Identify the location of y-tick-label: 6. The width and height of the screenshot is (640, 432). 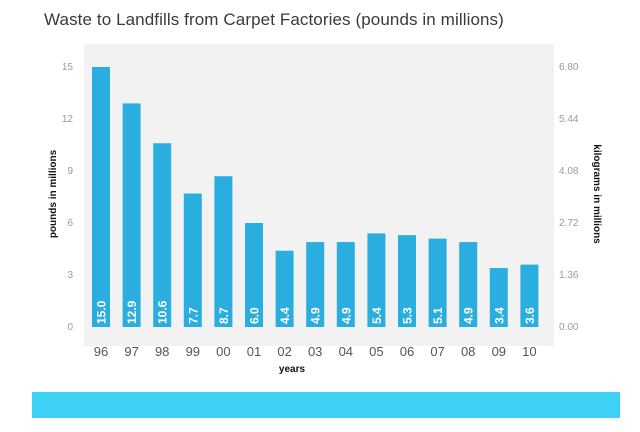
(70, 223).